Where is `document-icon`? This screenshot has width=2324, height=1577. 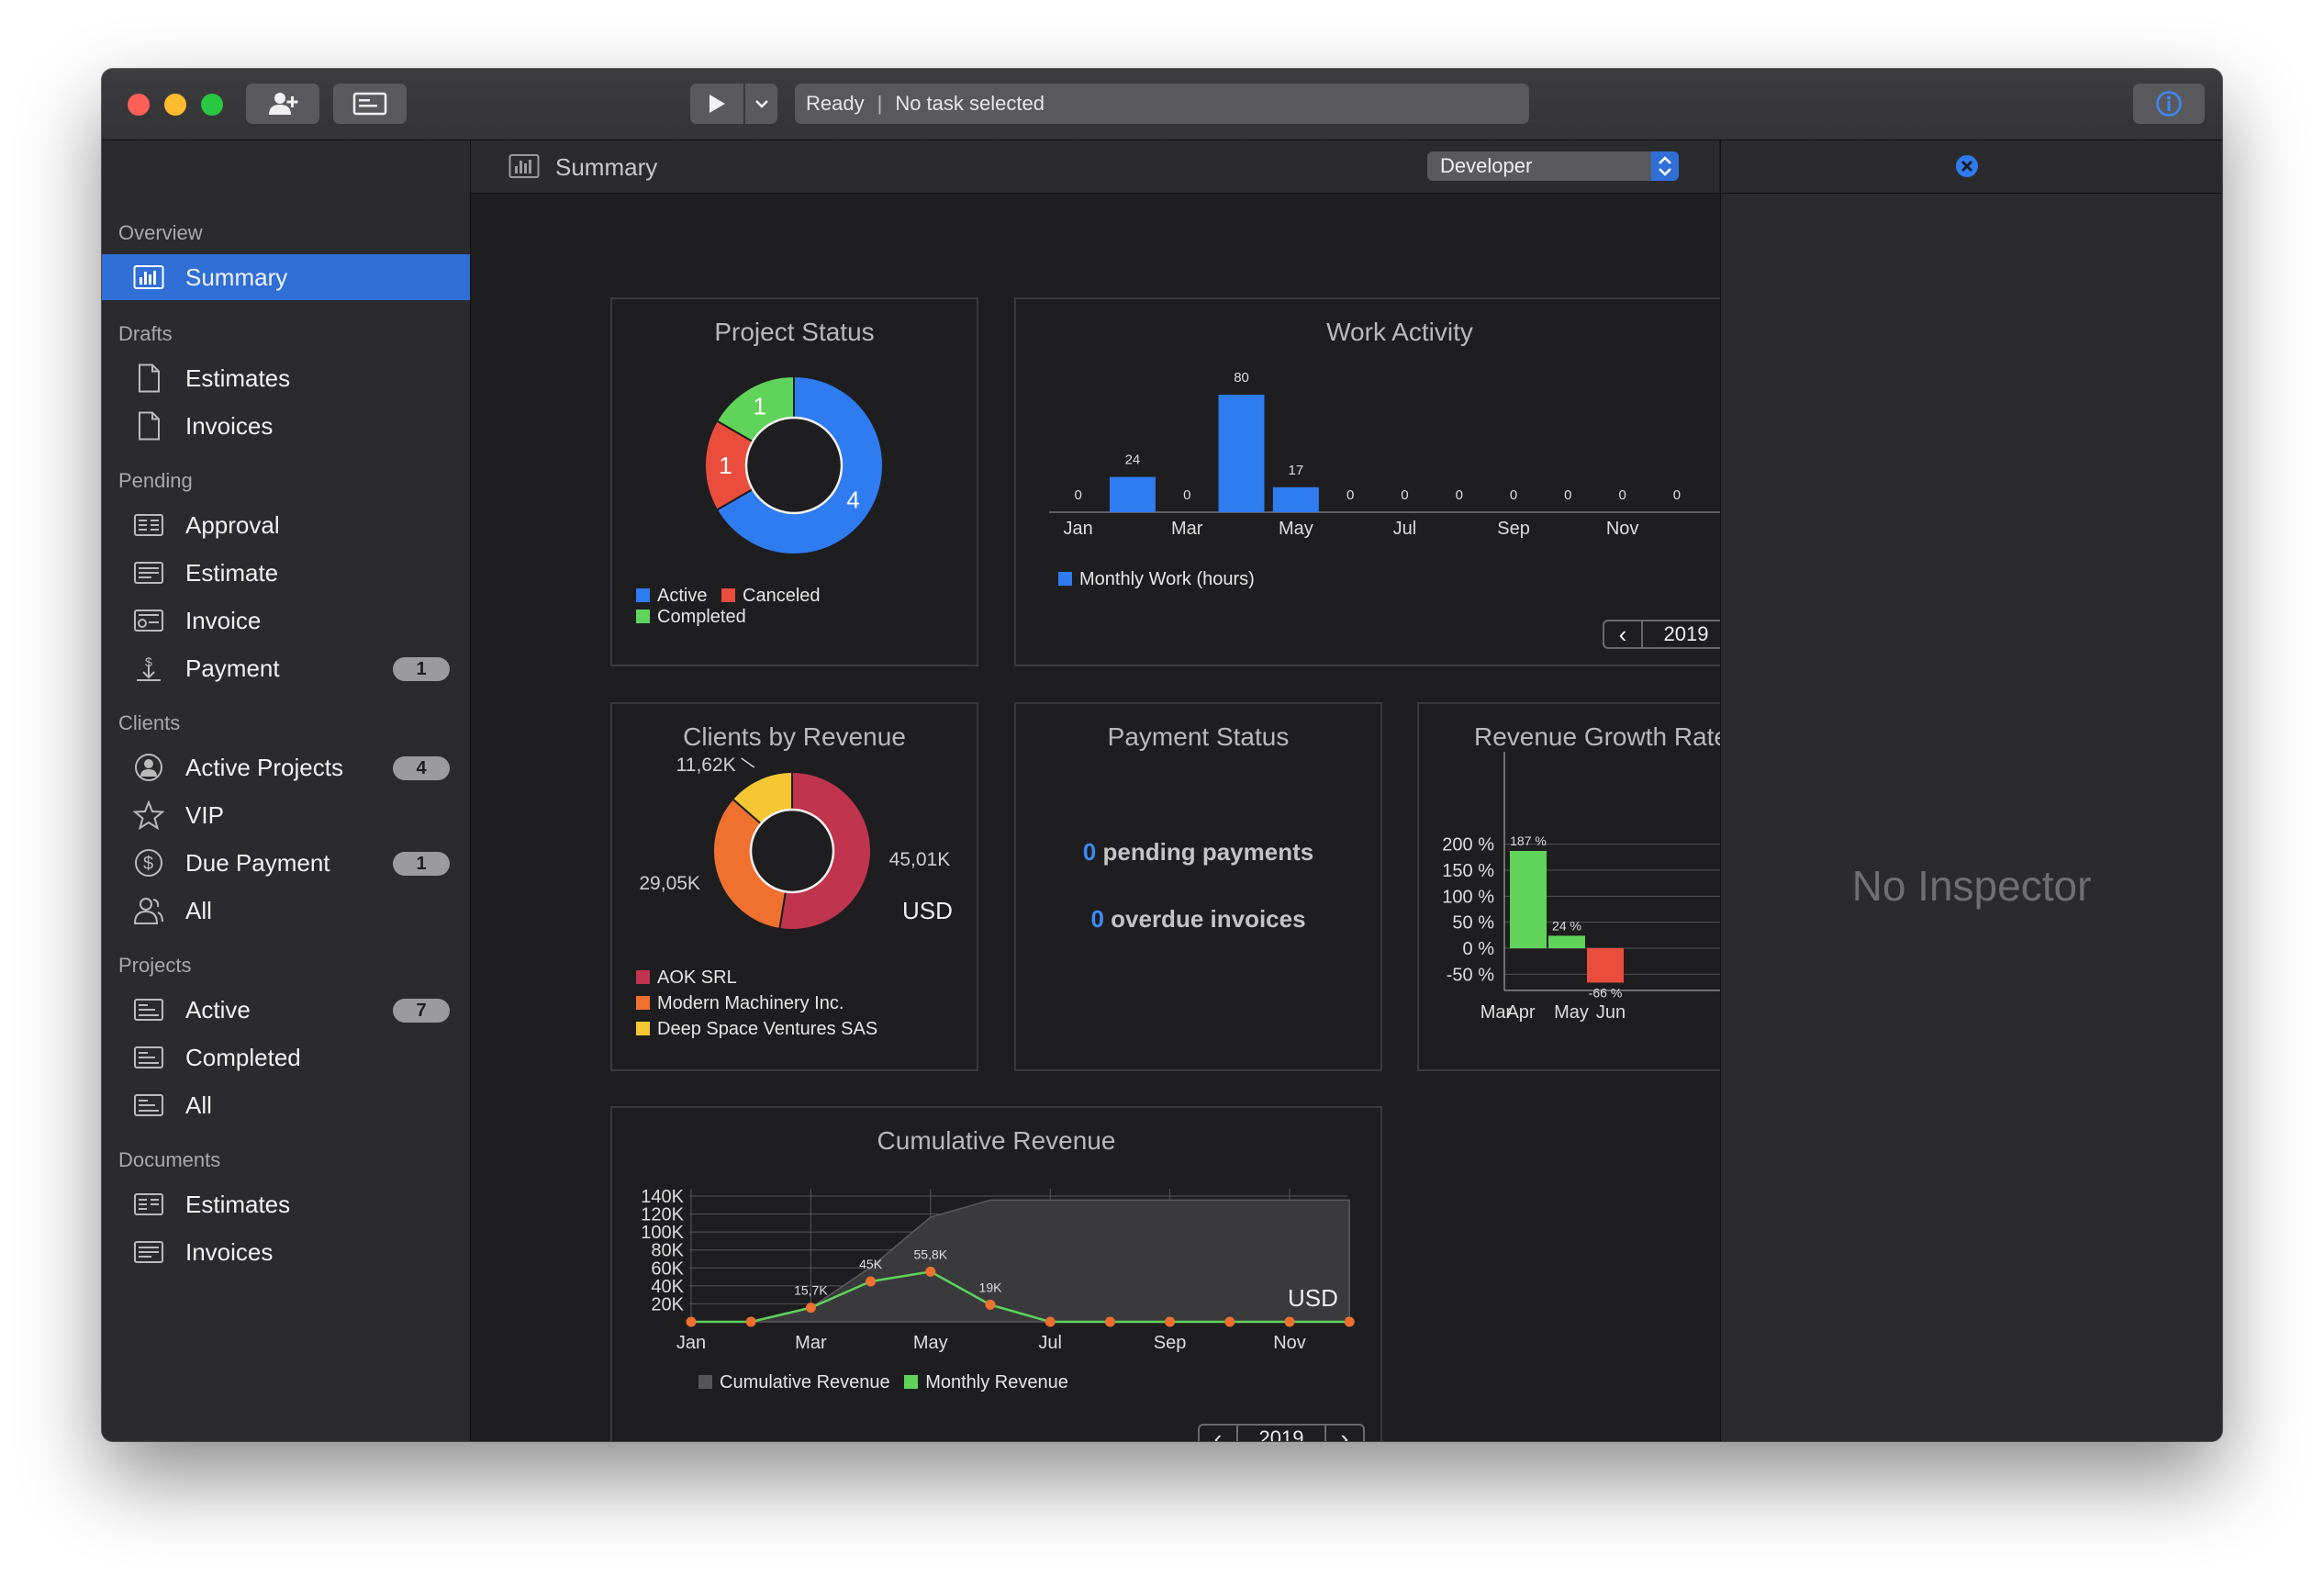
document-icon is located at coordinates (149, 378).